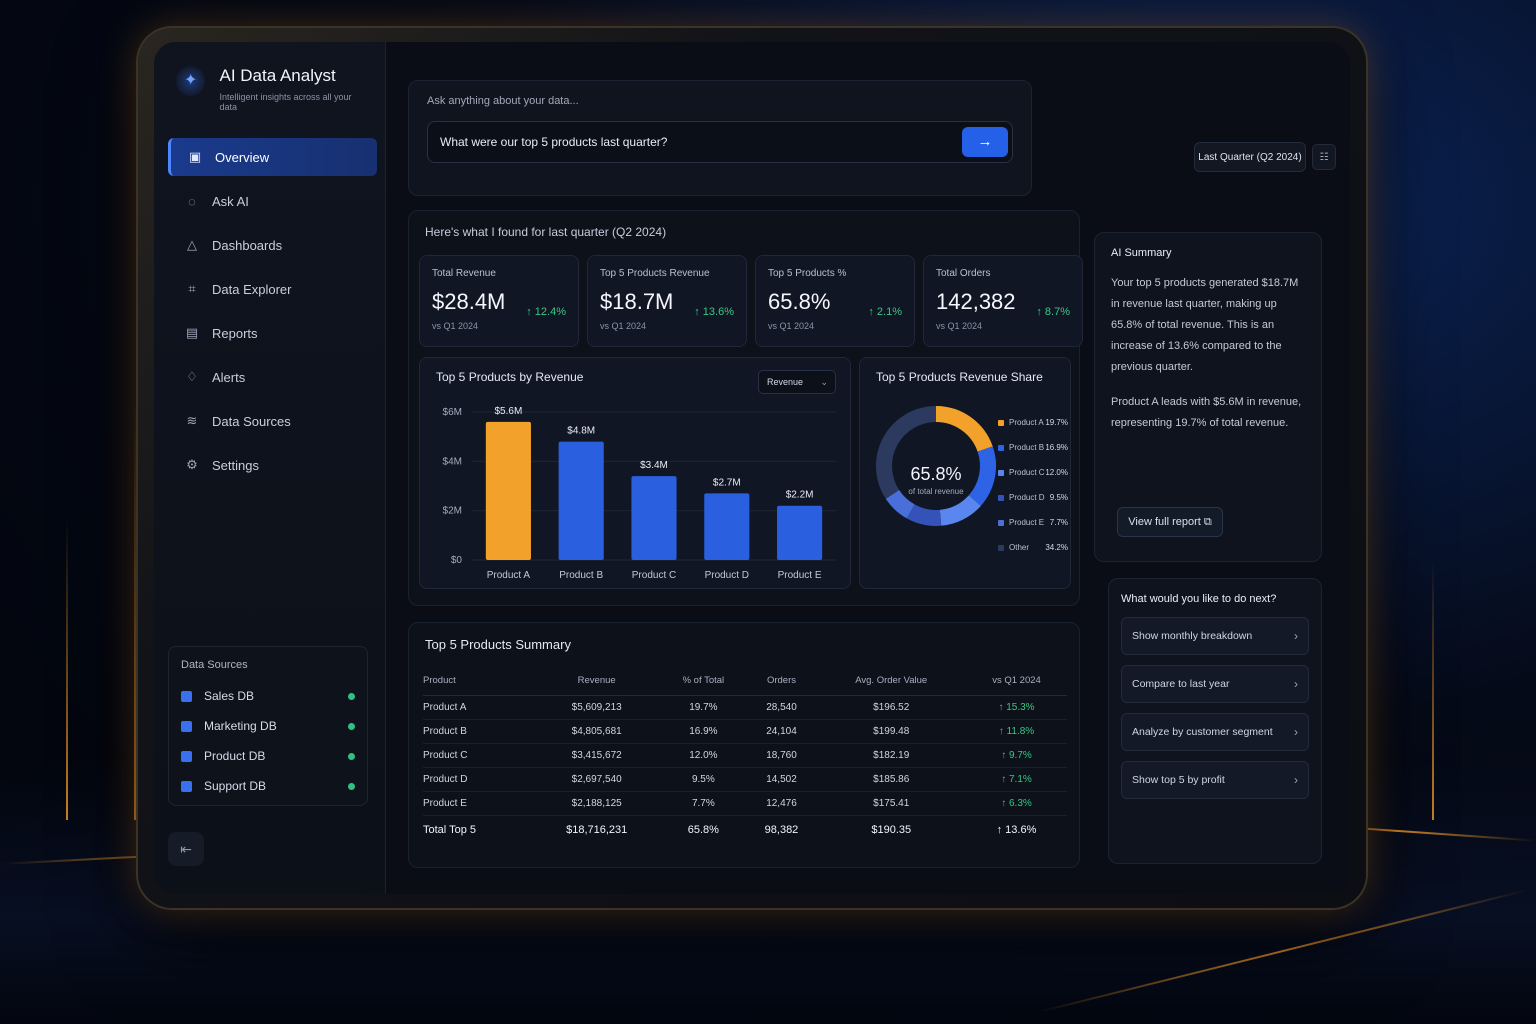 This screenshot has height=1024, width=1536. I want to click on table-cell: 19.7%, so click(703, 707).